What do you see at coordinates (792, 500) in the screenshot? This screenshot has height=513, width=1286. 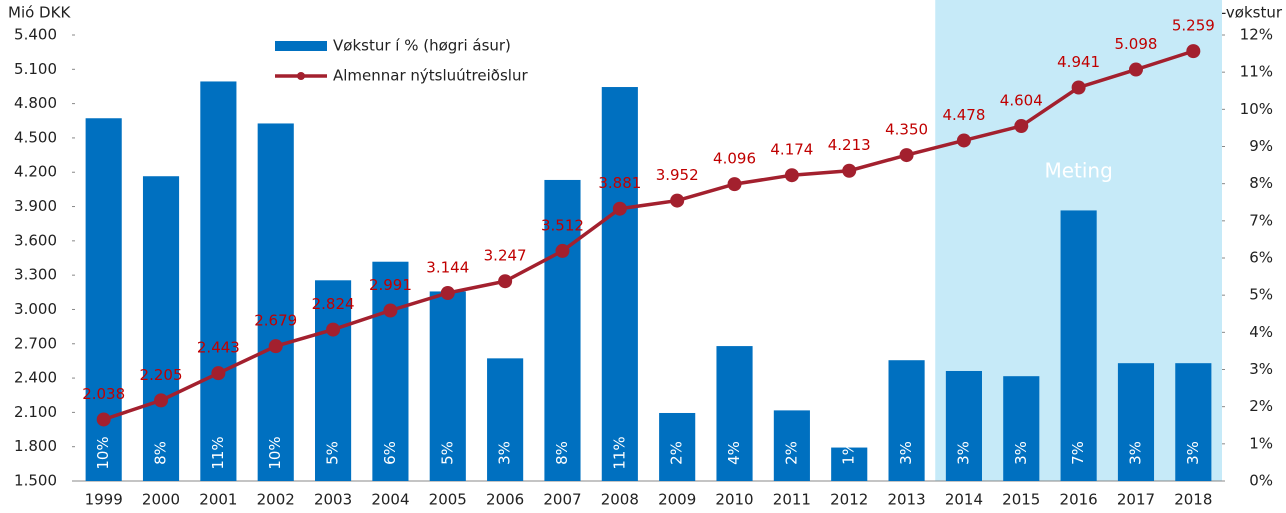 I see `x-tick-label: 2011` at bounding box center [792, 500].